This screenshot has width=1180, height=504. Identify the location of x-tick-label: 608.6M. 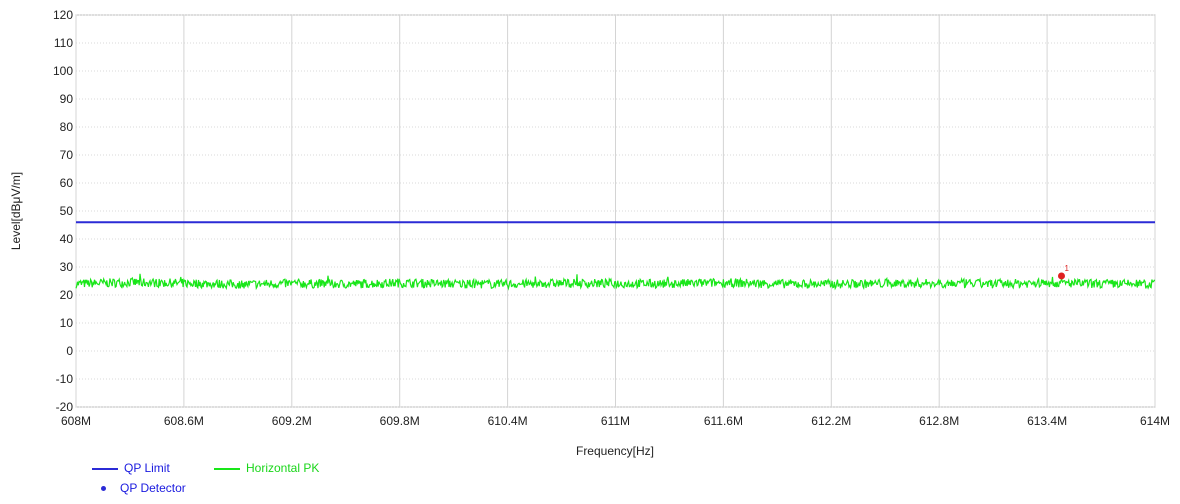
(184, 421).